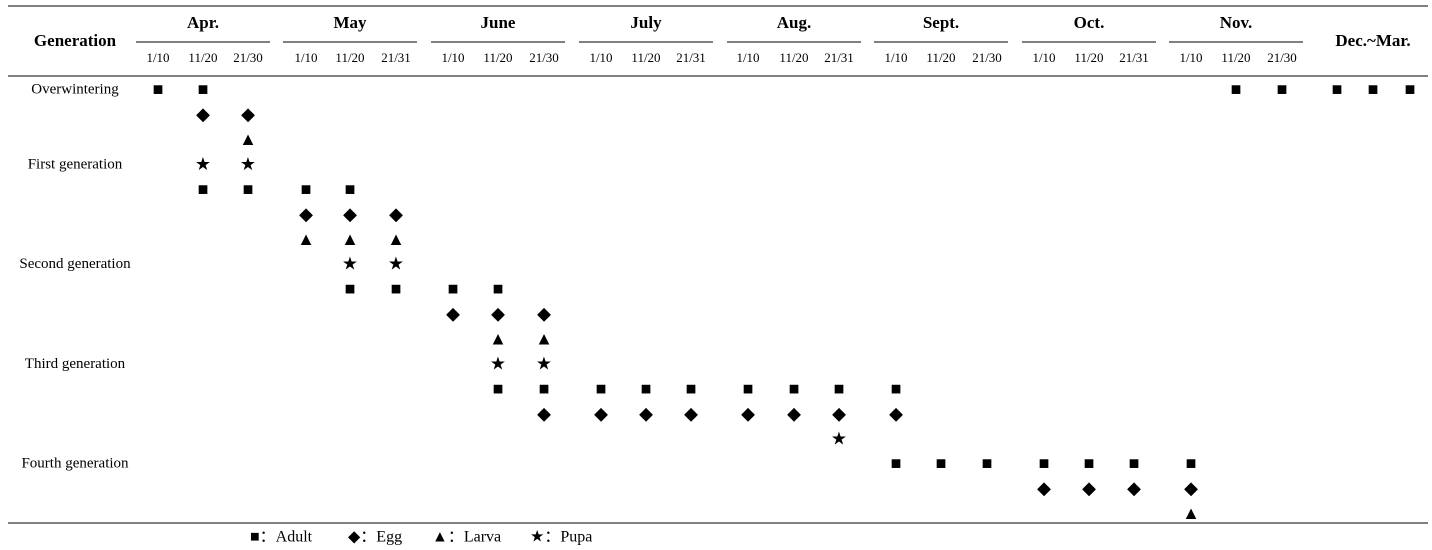 The height and width of the screenshot is (550, 1432). I want to click on month-label: June, so click(498, 22).